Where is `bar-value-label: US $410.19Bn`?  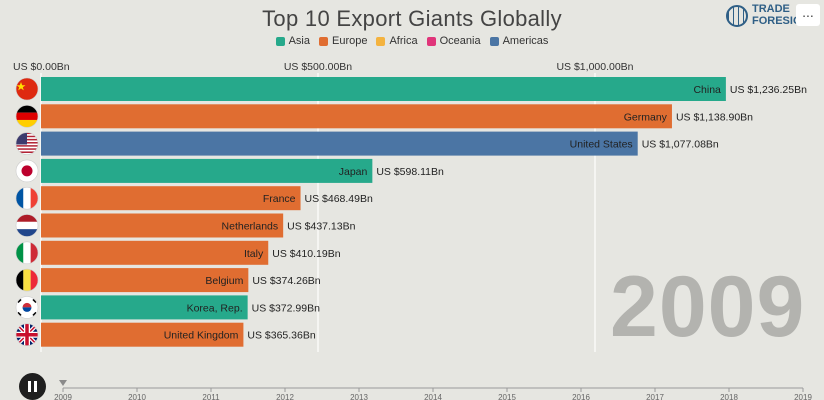
bar-value-label: US $410.19Bn is located at coordinates (306, 254).